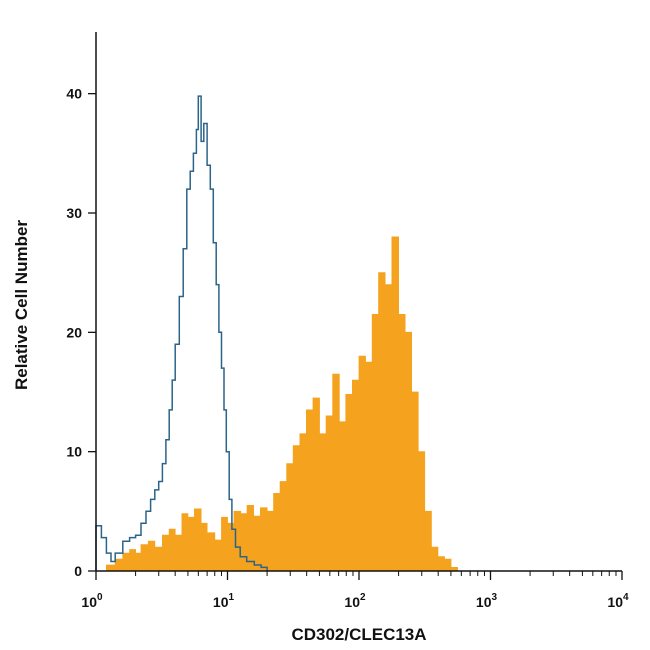  I want to click on y-ticks-group: 0 10 20 30 40, so click(81, 332).